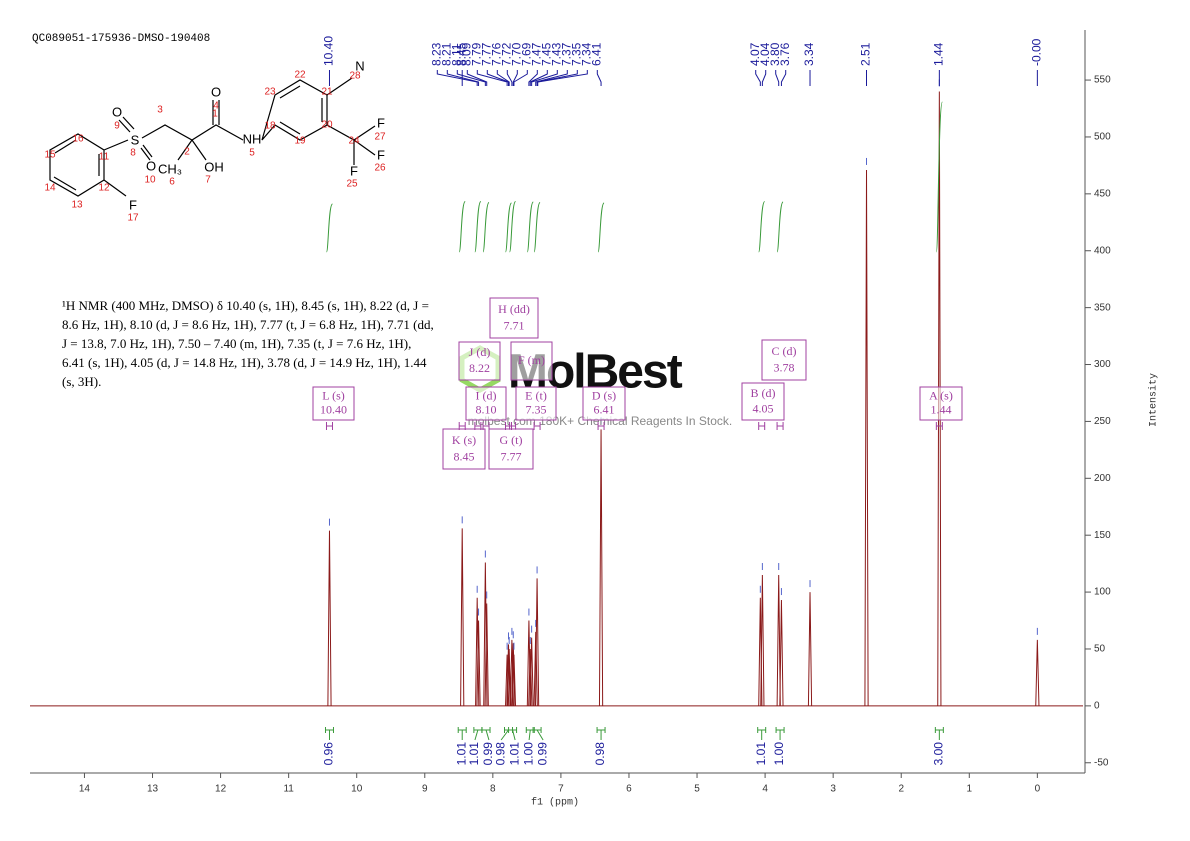  What do you see at coordinates (1102, 421) in the screenshot?
I see `y-tick-label: 250` at bounding box center [1102, 421].